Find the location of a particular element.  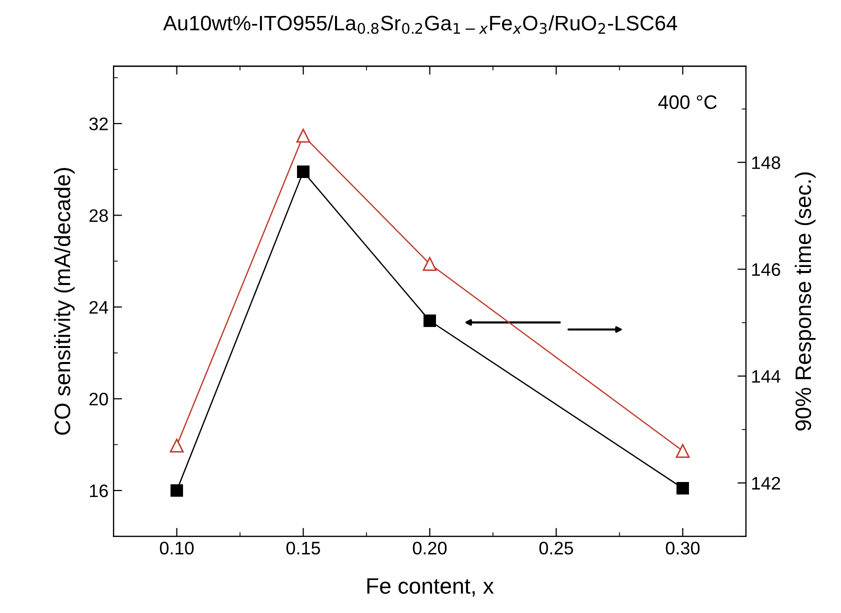

x-tick-label: 0.20 is located at coordinates (429, 548).